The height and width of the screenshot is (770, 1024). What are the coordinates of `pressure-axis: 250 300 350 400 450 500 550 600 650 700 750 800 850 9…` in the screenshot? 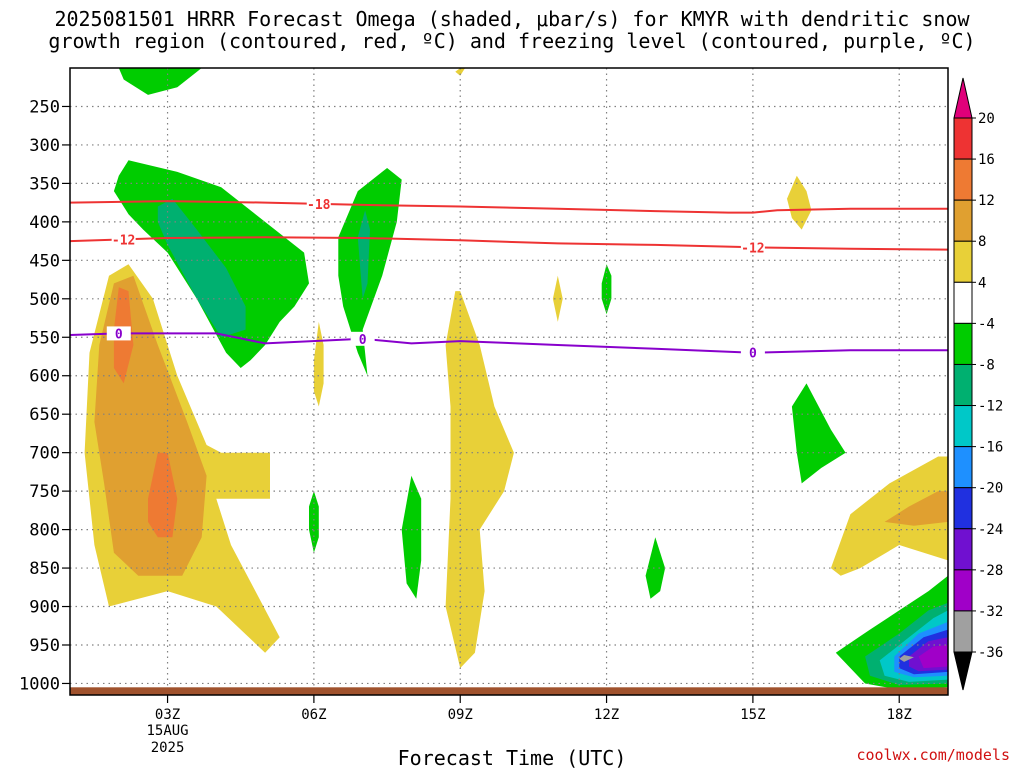 It's located at (44, 395).